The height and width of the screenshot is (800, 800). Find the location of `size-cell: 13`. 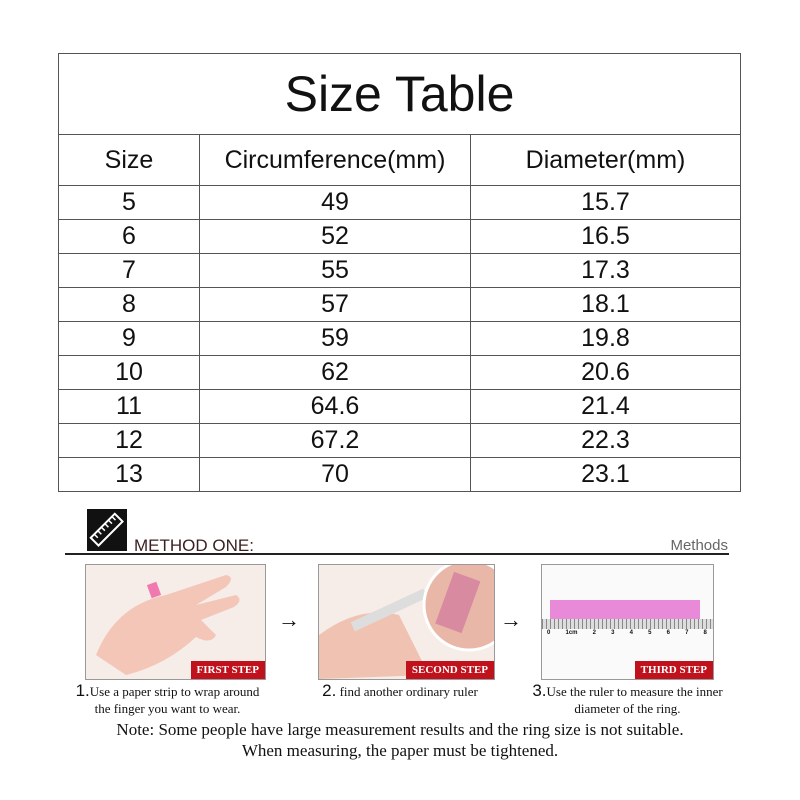

size-cell: 13 is located at coordinates (129, 474).